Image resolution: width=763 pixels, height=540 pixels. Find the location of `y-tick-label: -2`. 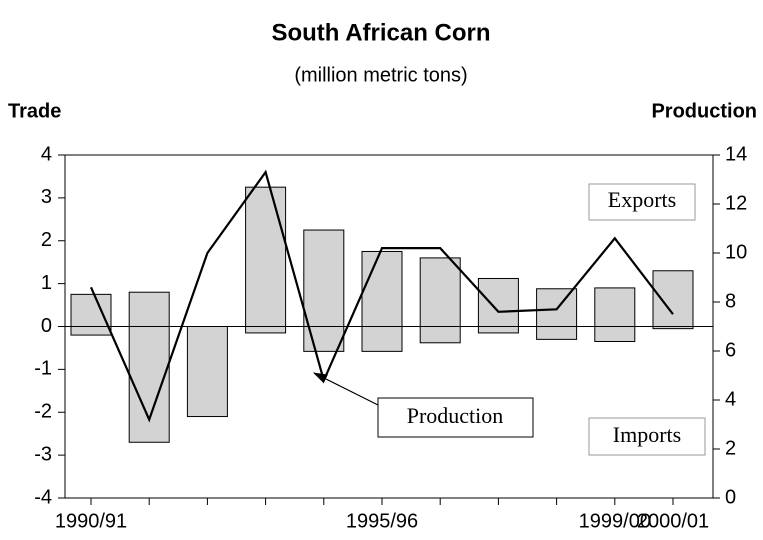

y-tick-label: -2 is located at coordinates (43, 412).